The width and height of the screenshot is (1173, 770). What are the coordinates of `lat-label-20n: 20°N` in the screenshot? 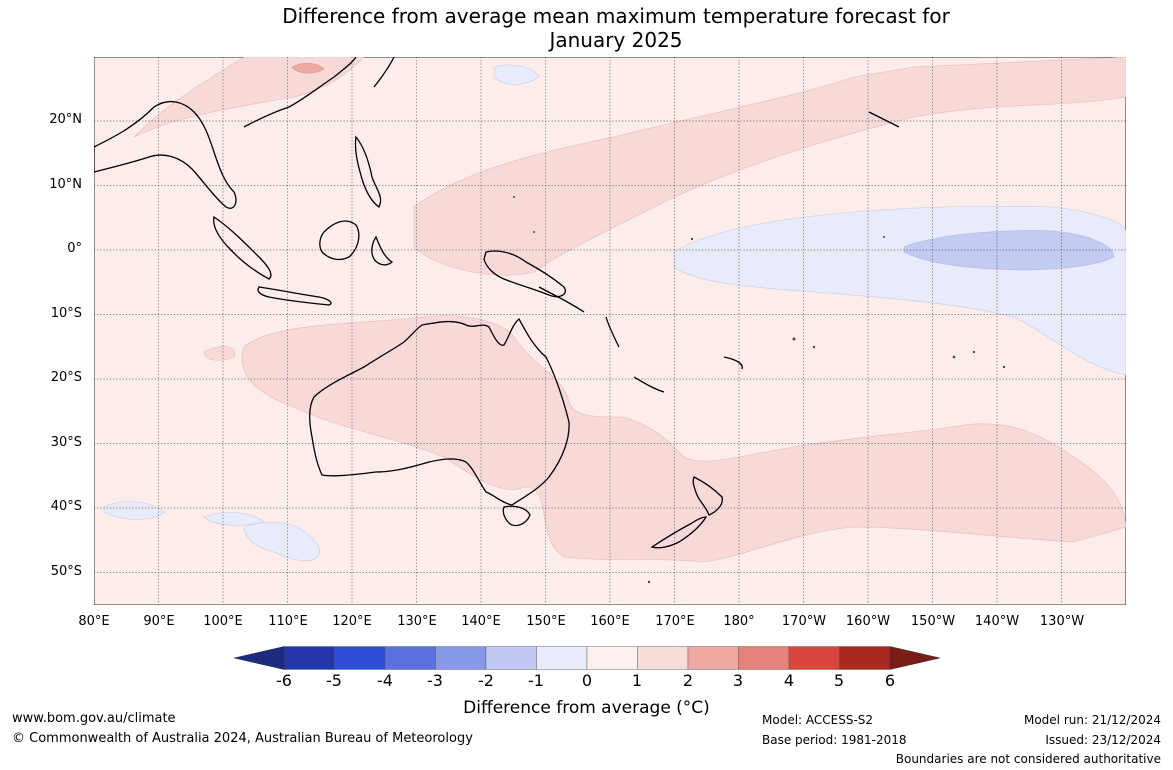 It's located at (65, 119).